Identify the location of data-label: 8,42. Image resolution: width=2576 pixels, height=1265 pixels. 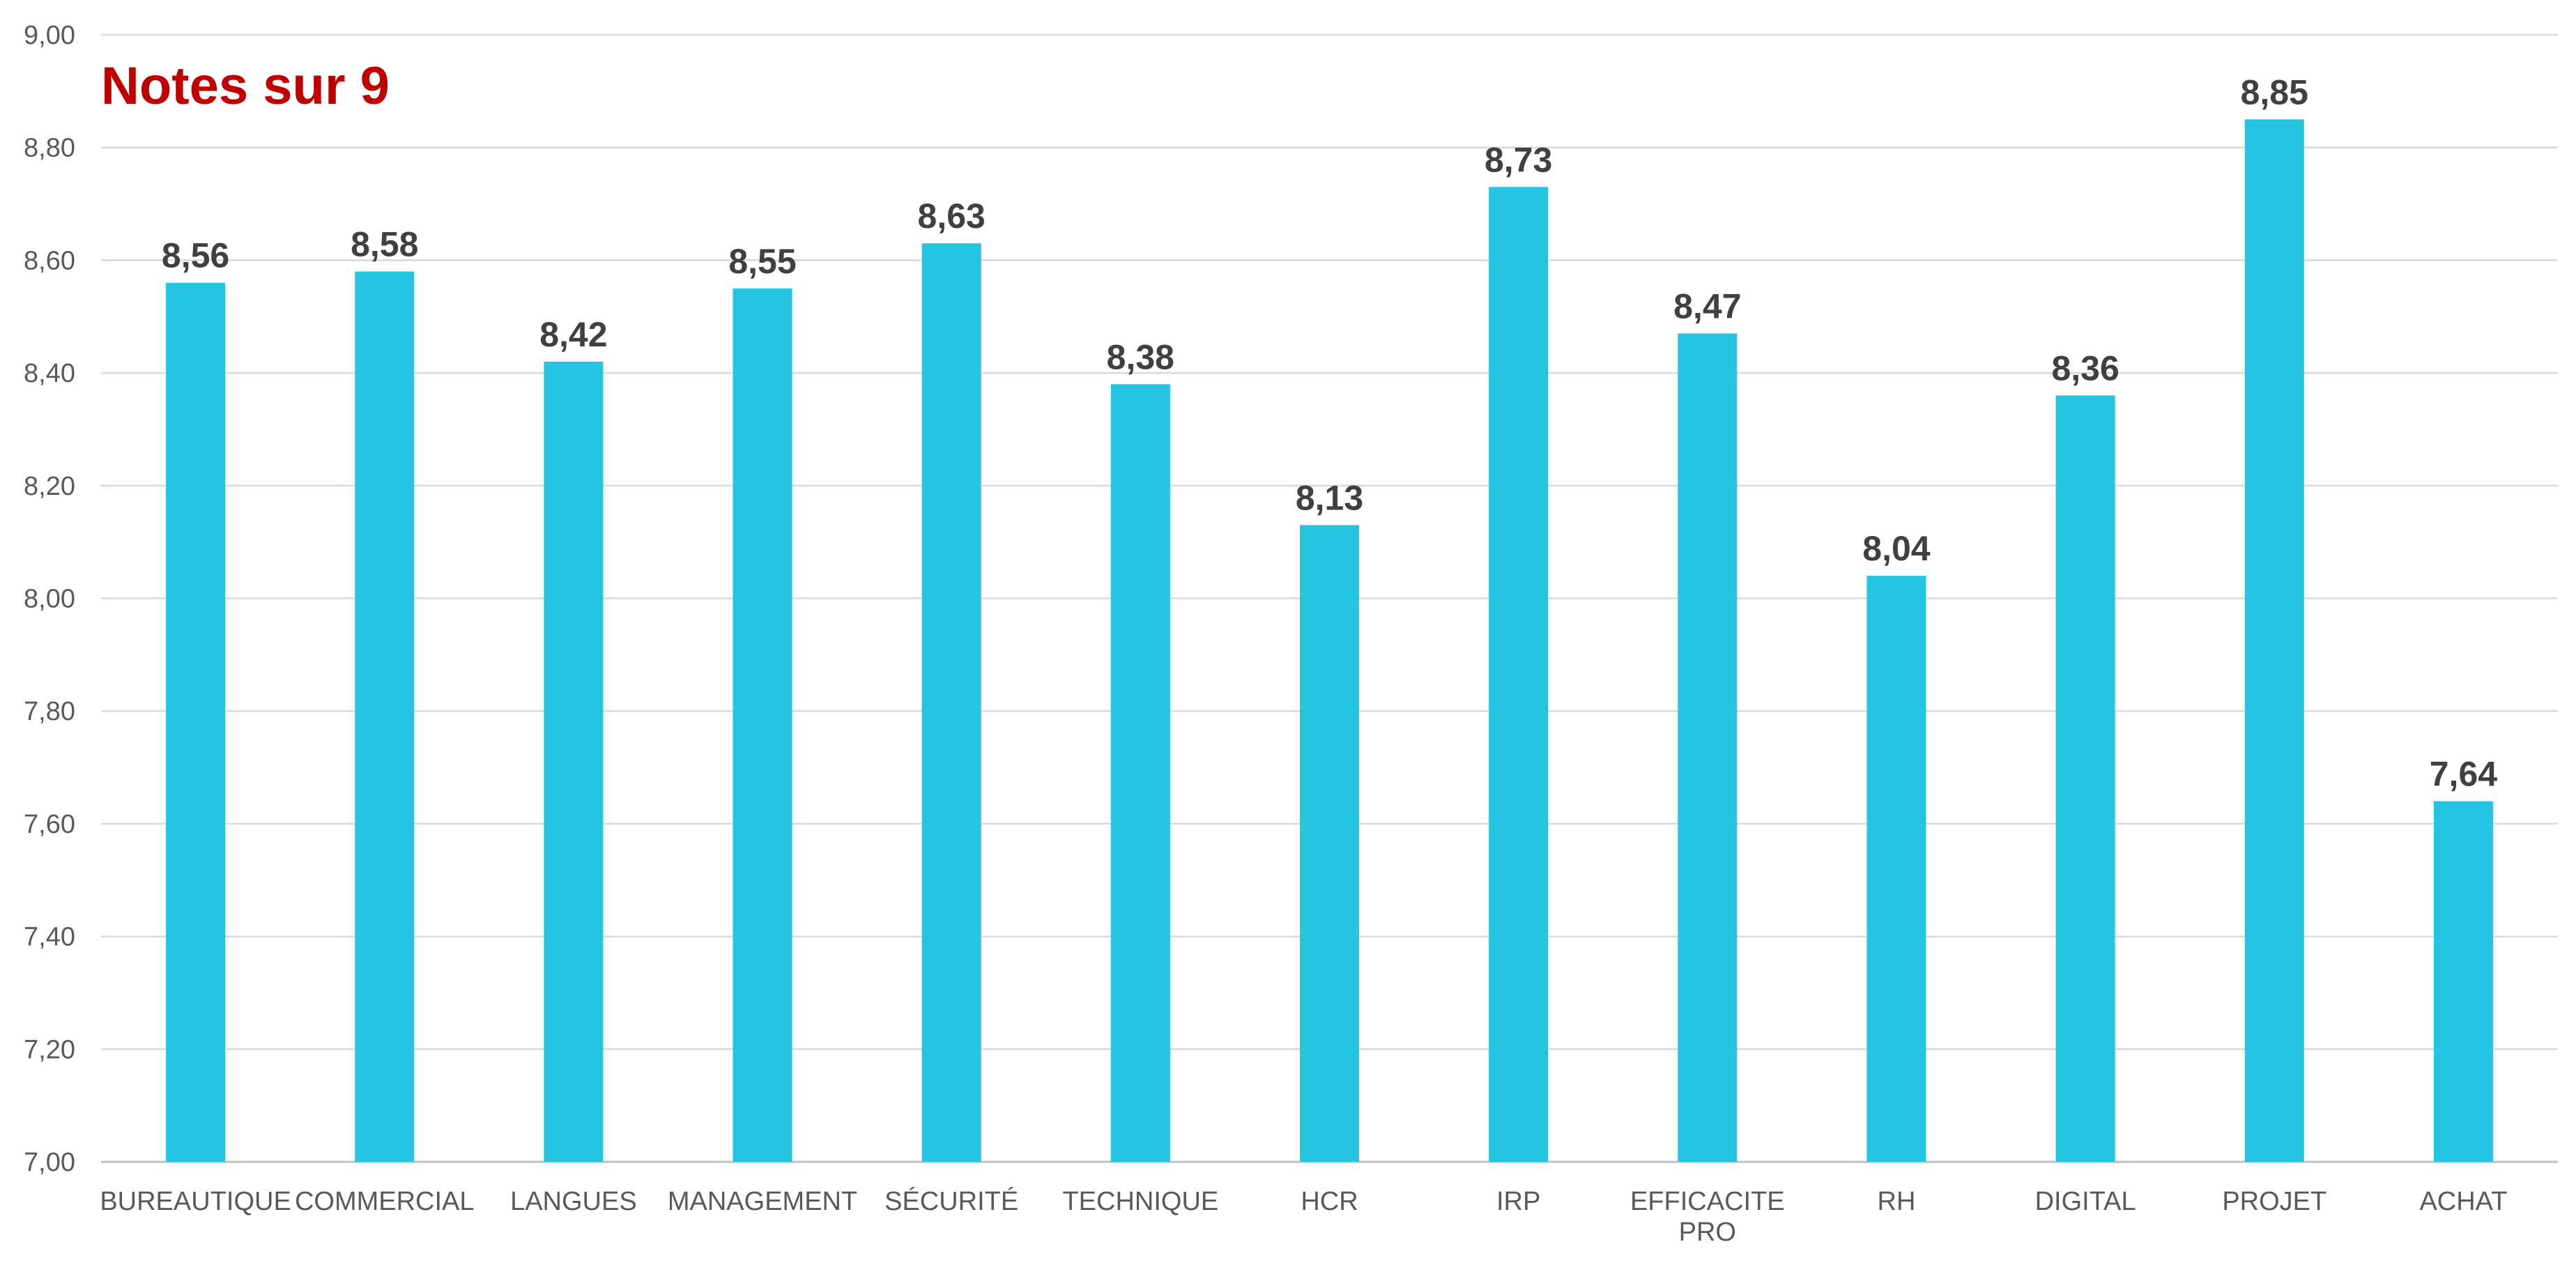
(573, 334).